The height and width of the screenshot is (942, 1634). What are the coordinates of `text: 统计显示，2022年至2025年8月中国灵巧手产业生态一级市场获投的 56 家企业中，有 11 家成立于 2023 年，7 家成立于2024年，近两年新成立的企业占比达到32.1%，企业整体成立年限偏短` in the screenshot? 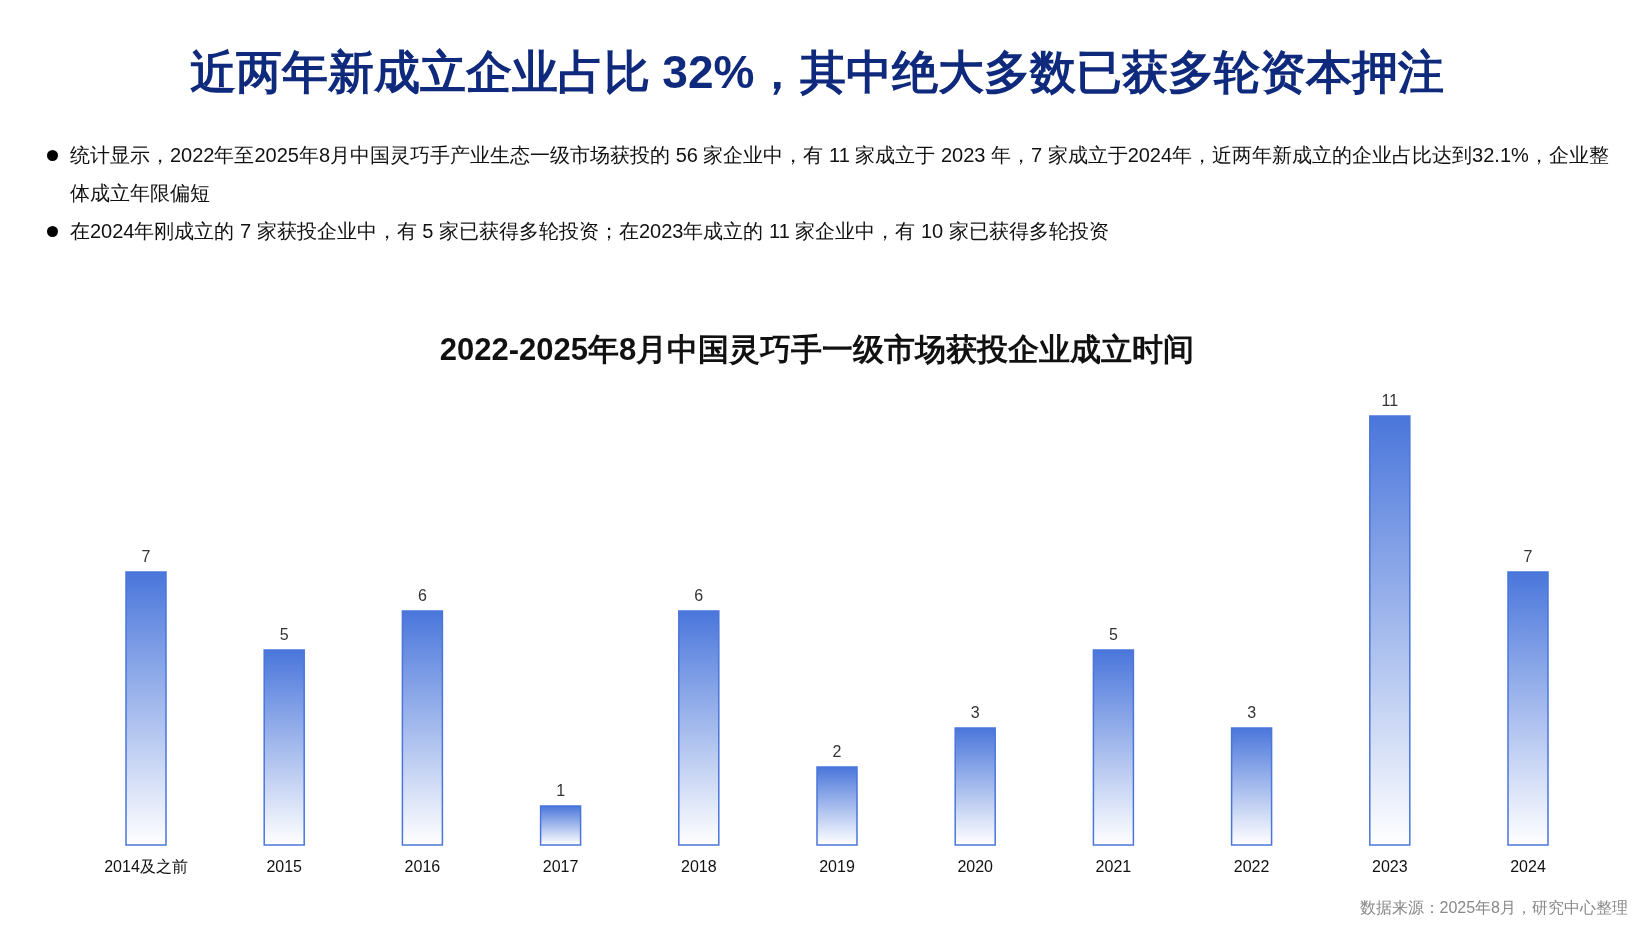 It's located at (839, 174).